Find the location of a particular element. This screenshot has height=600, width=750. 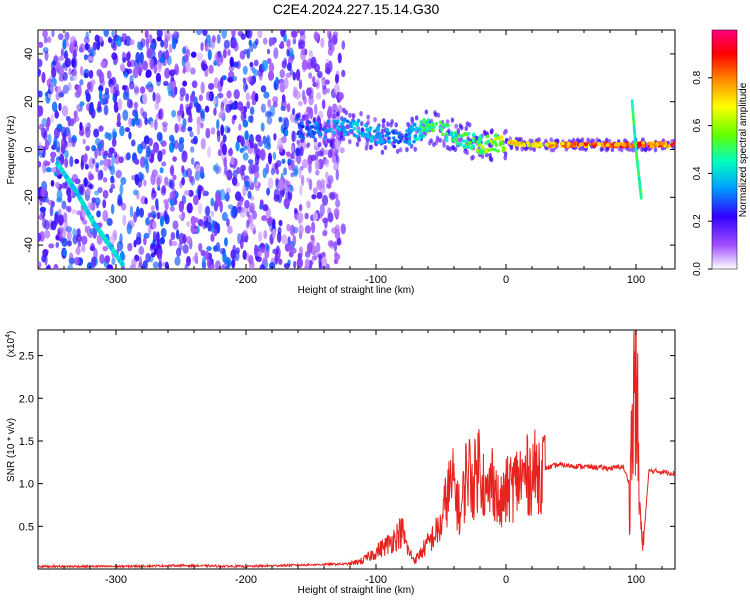

y-tick-label: -20 is located at coordinates (29, 197).